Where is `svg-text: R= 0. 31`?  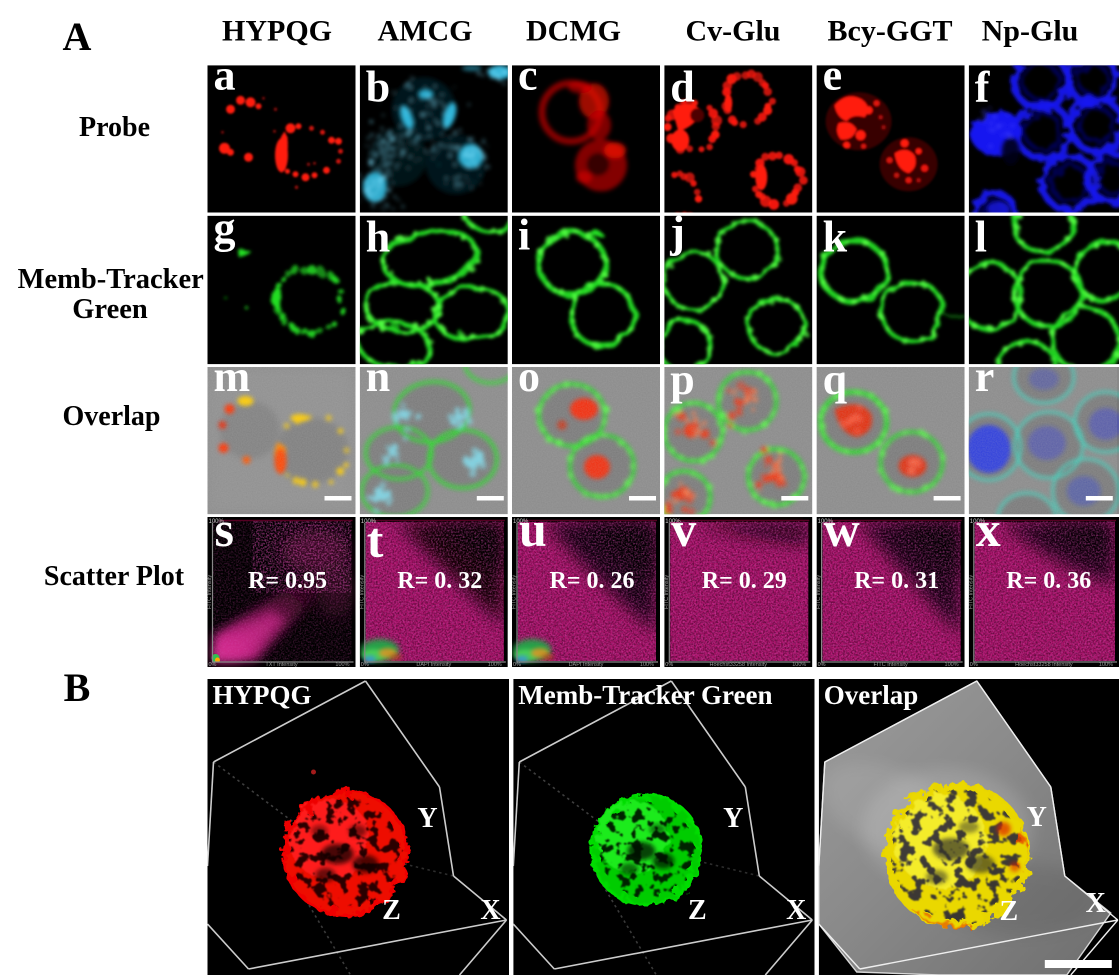
svg-text: R= 0. 31 is located at coordinates (896, 581).